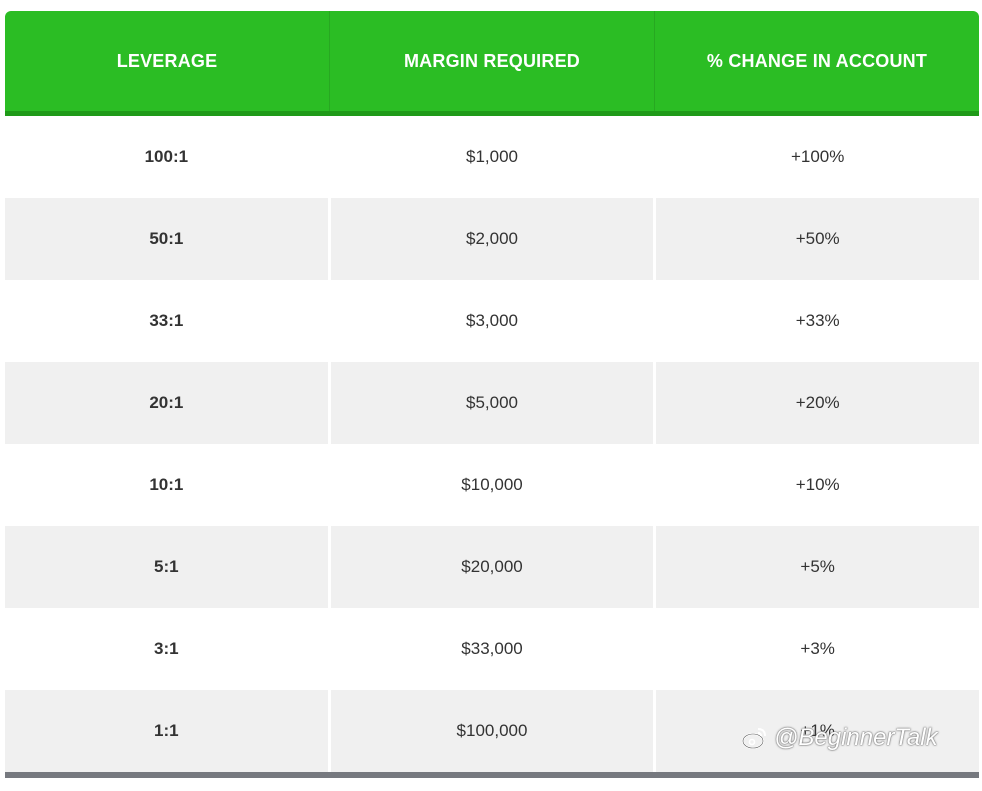 This screenshot has width=982, height=791. I want to click on table-row: 100:1 $1,000 +100%, so click(492, 157).